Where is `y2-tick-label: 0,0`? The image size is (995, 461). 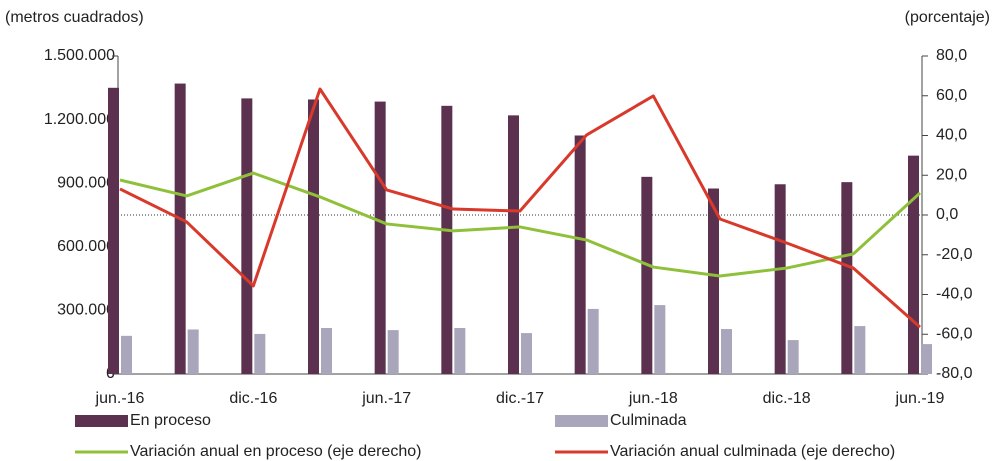
y2-tick-label: 0,0 is located at coordinates (947, 214).